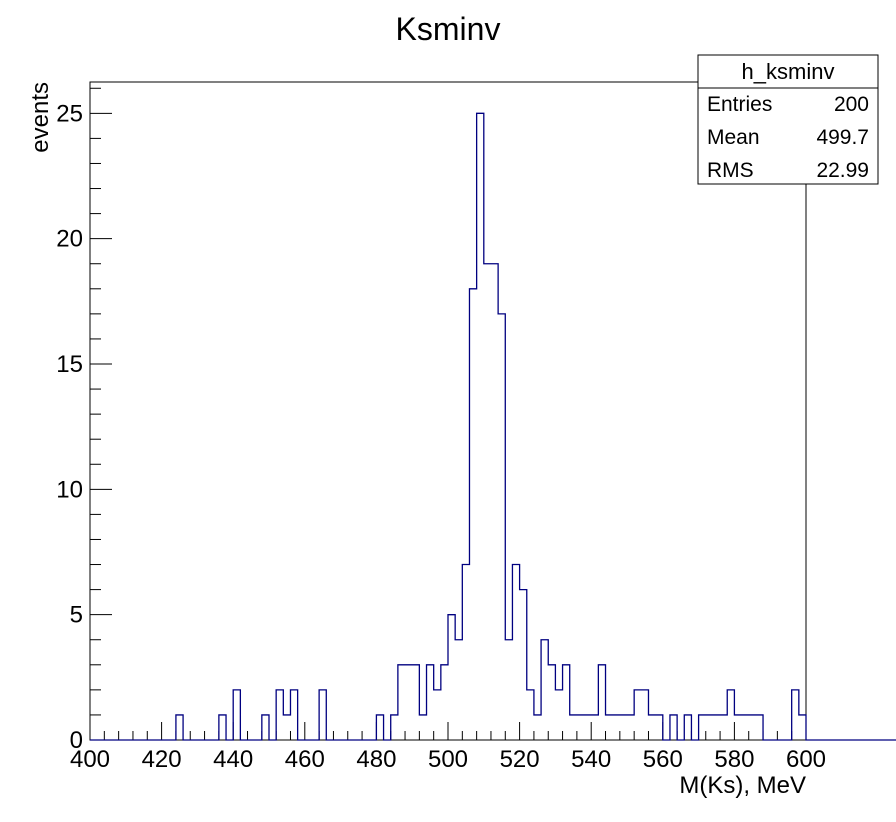  What do you see at coordinates (742, 785) in the screenshot?
I see `x-axis-label: M(Ks), MeV` at bounding box center [742, 785].